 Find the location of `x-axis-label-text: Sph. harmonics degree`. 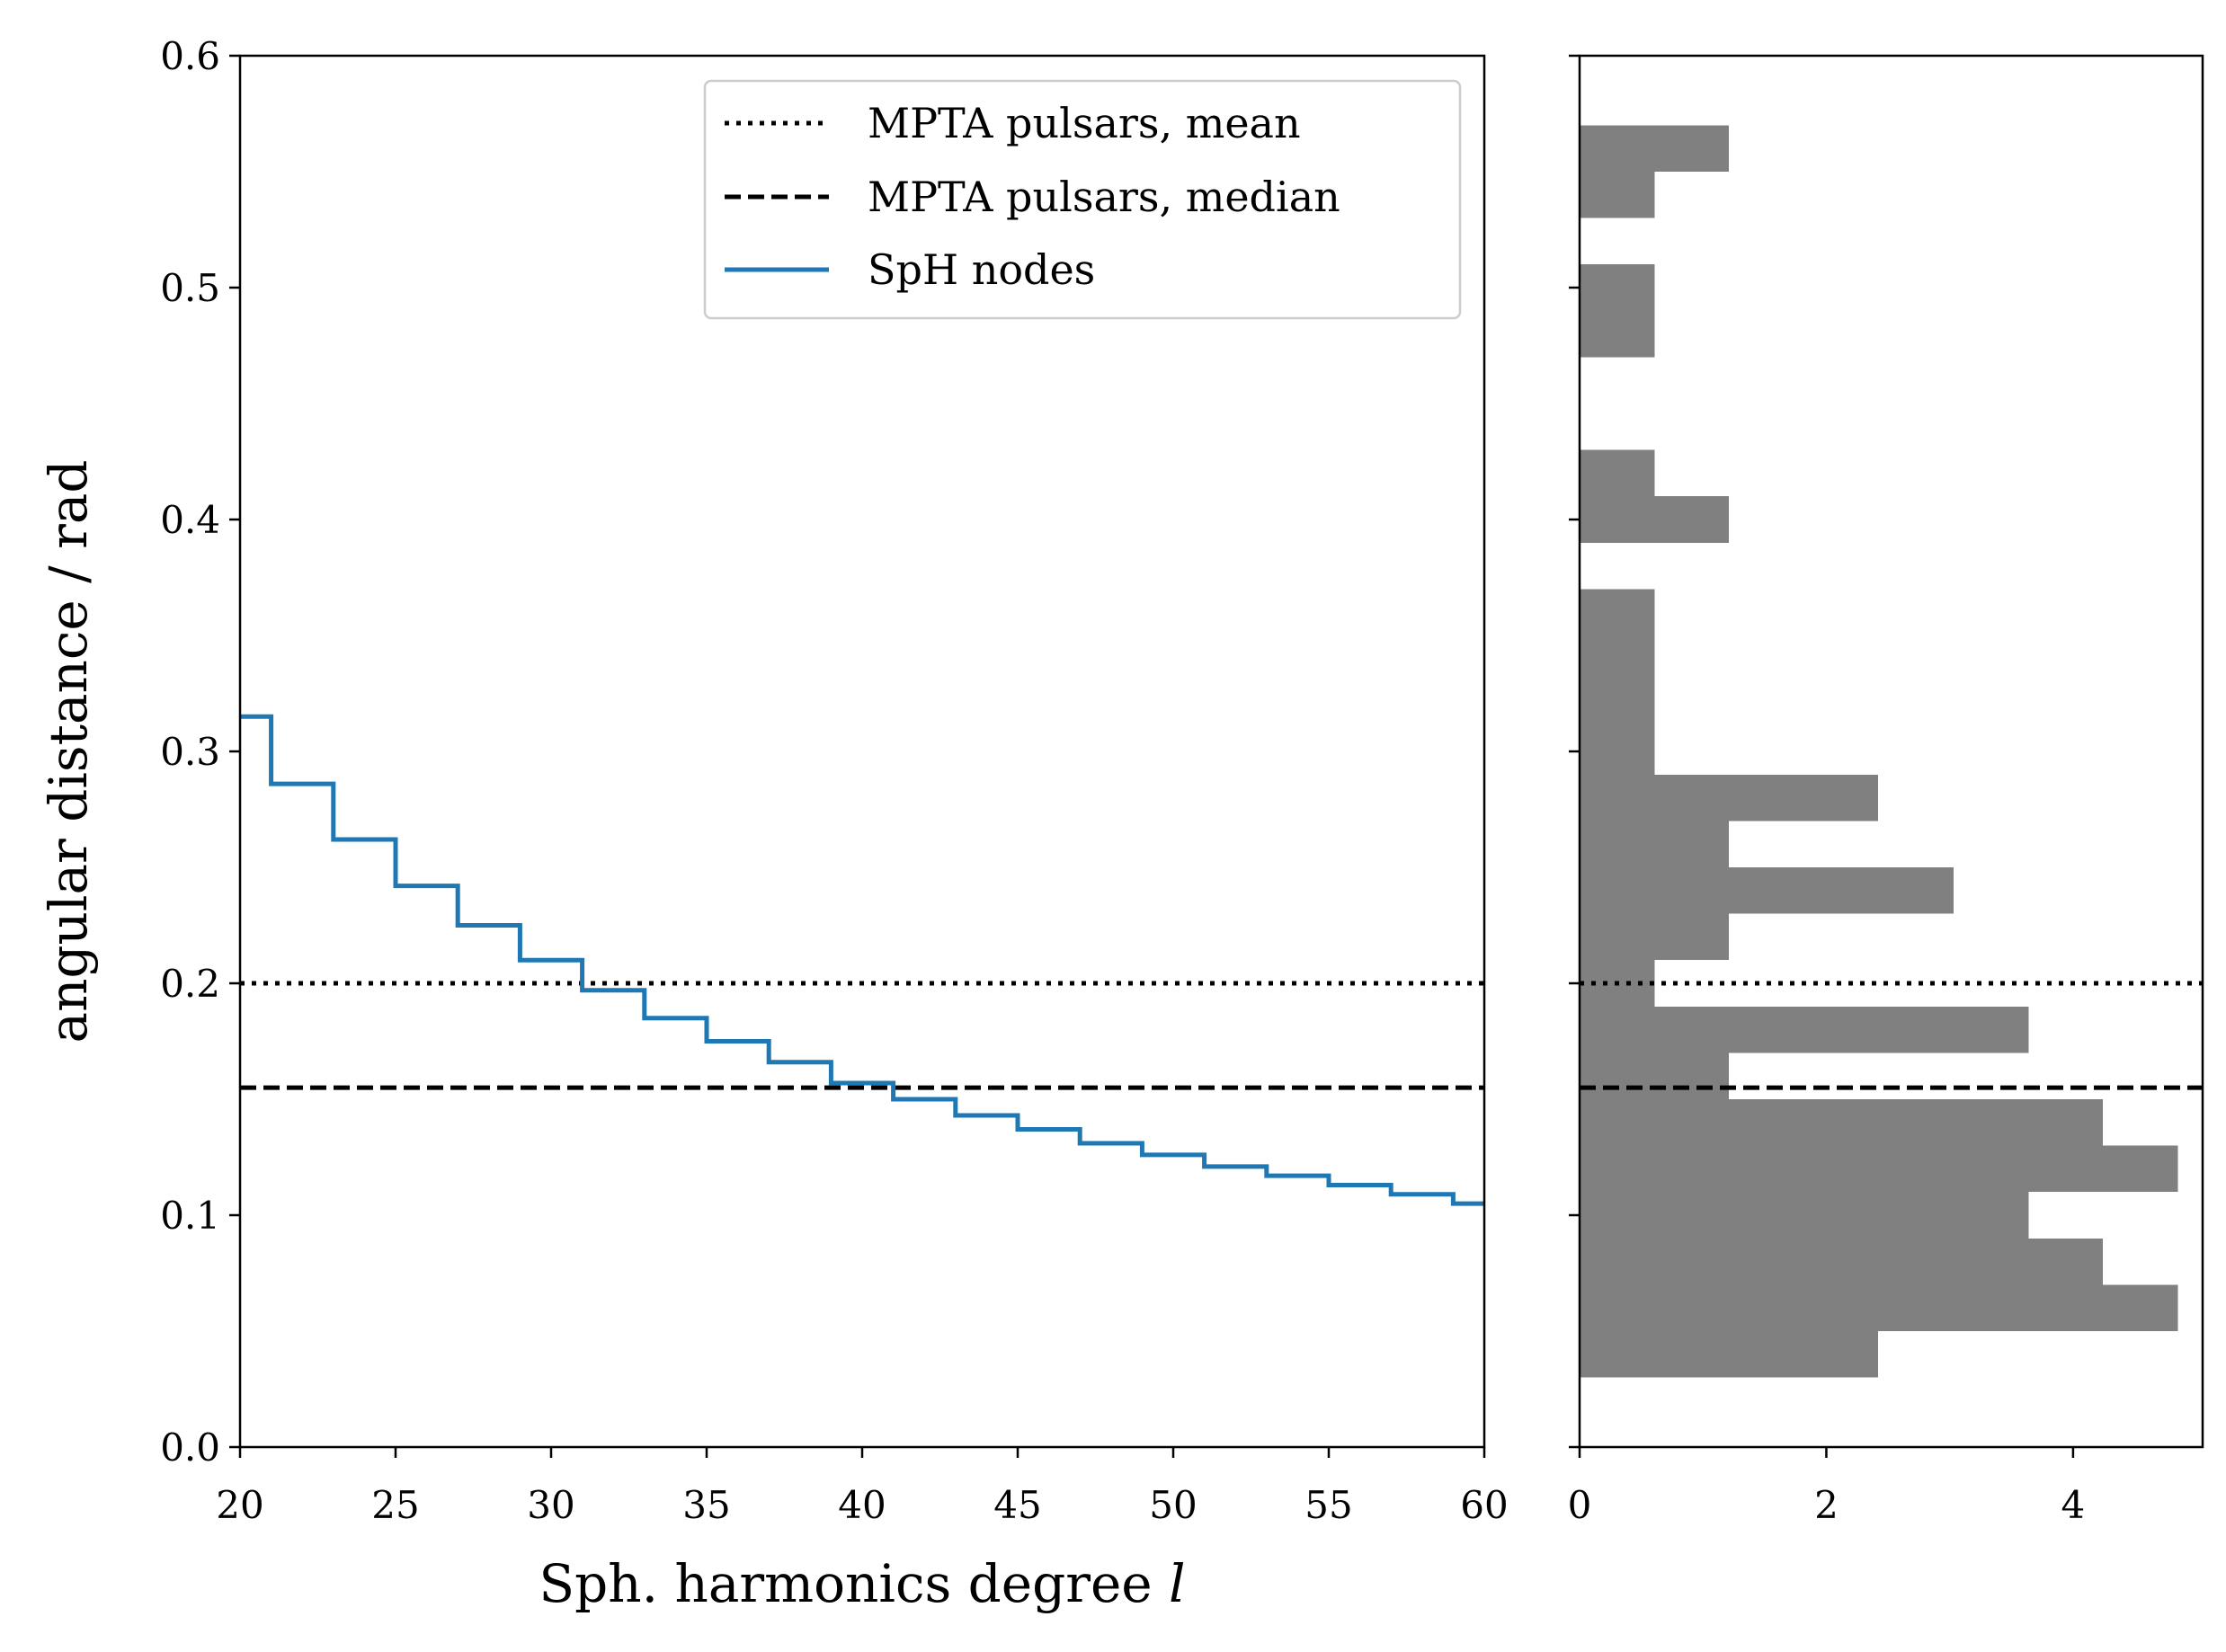

x-axis-label-text: Sph. harmonics degree is located at coordinates (854, 1583).